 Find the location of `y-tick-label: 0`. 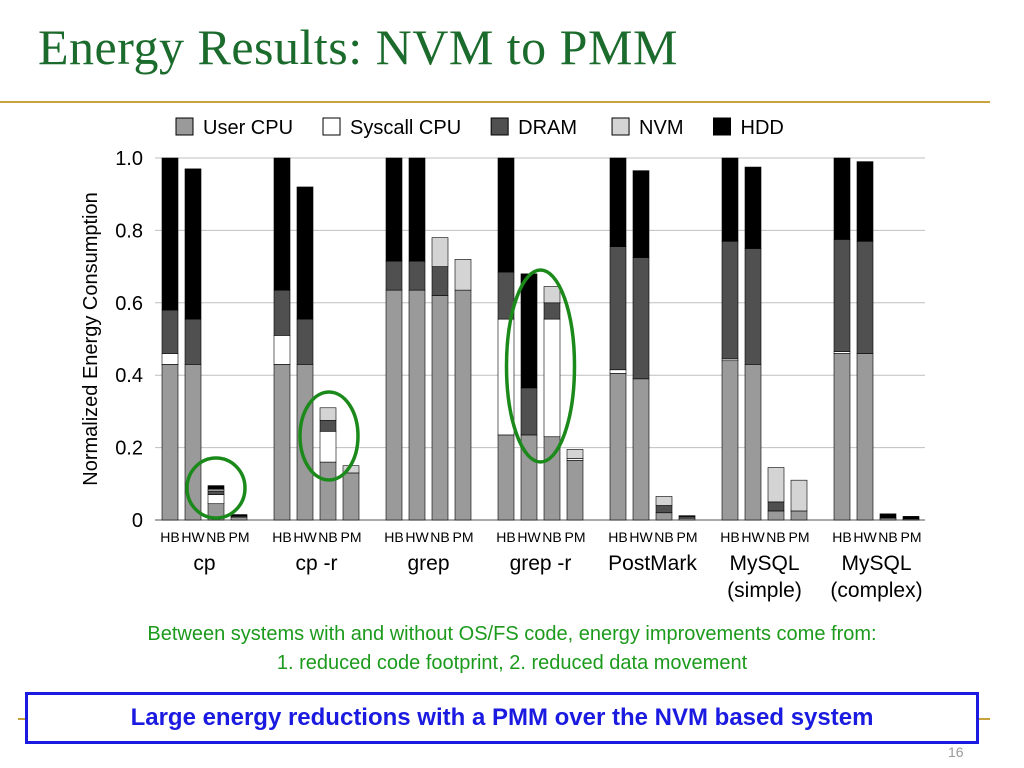

y-tick-label: 0 is located at coordinates (137, 521).